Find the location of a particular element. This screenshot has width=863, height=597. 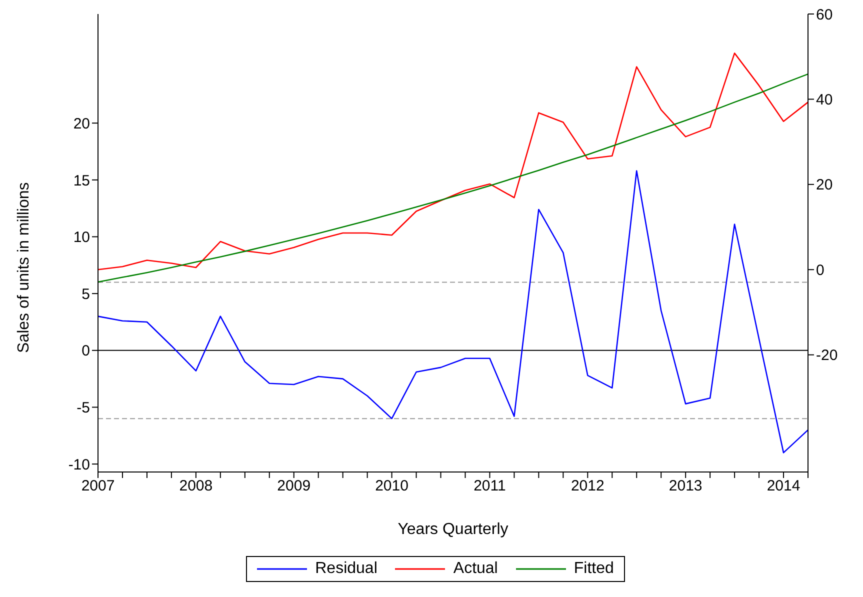

y-tick-label: 15 is located at coordinates (81, 181).